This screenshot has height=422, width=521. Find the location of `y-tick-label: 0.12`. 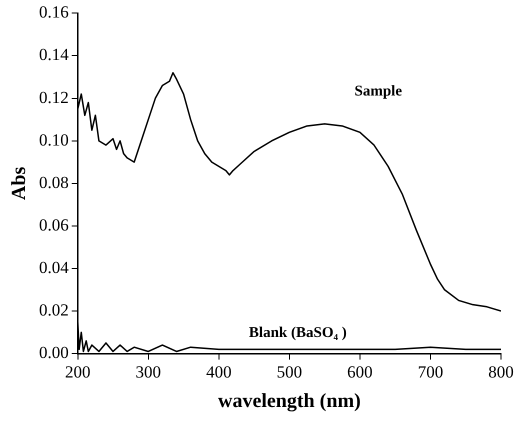

y-tick-label: 0.12 is located at coordinates (54, 97).